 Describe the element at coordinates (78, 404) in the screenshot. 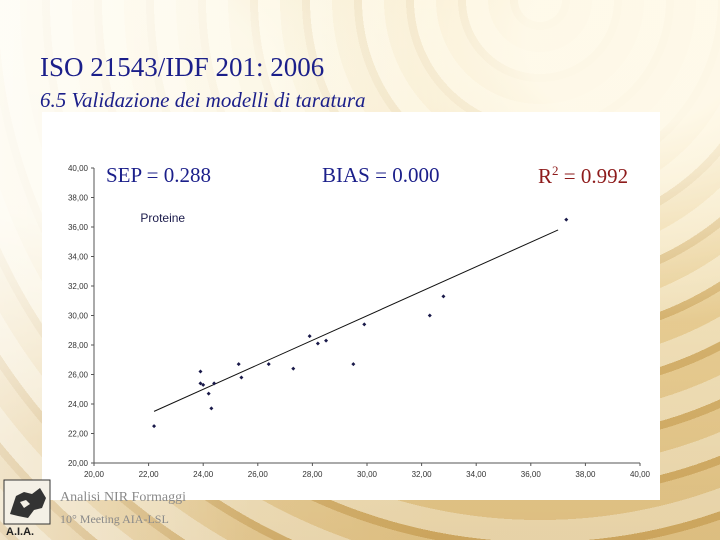

I see `y-tick-label: 24,00` at that location.